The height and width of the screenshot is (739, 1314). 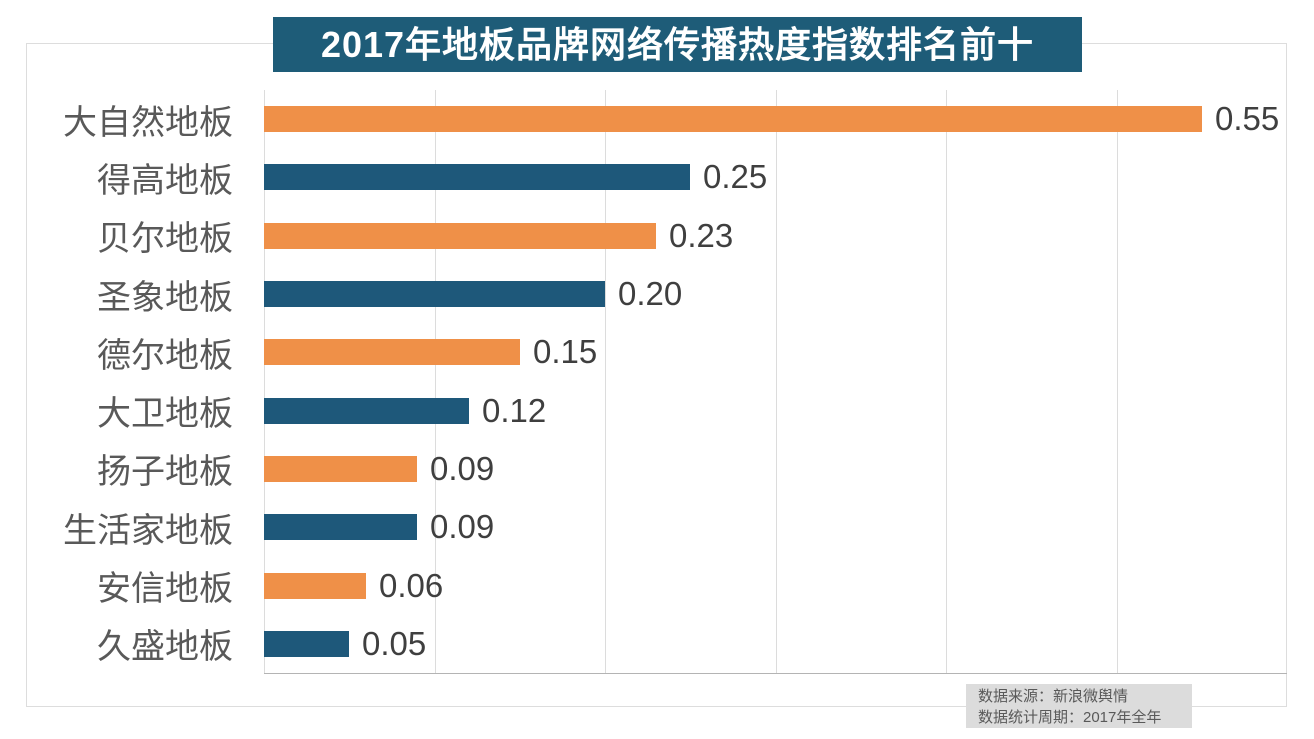 What do you see at coordinates (657, 411) in the screenshot?
I see `bar-row: 大卫地板 0.12` at bounding box center [657, 411].